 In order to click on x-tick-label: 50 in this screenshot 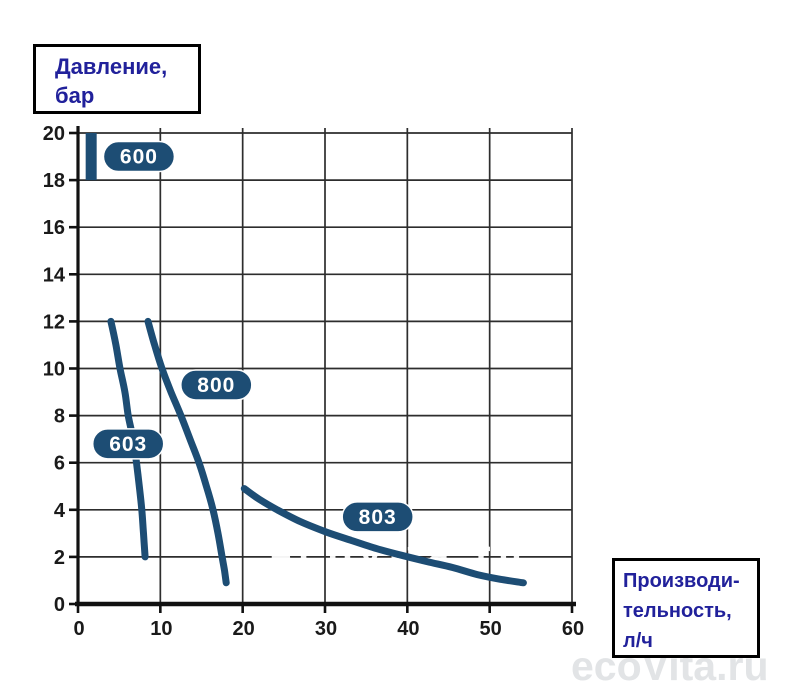, I will do `click(491, 629)`.